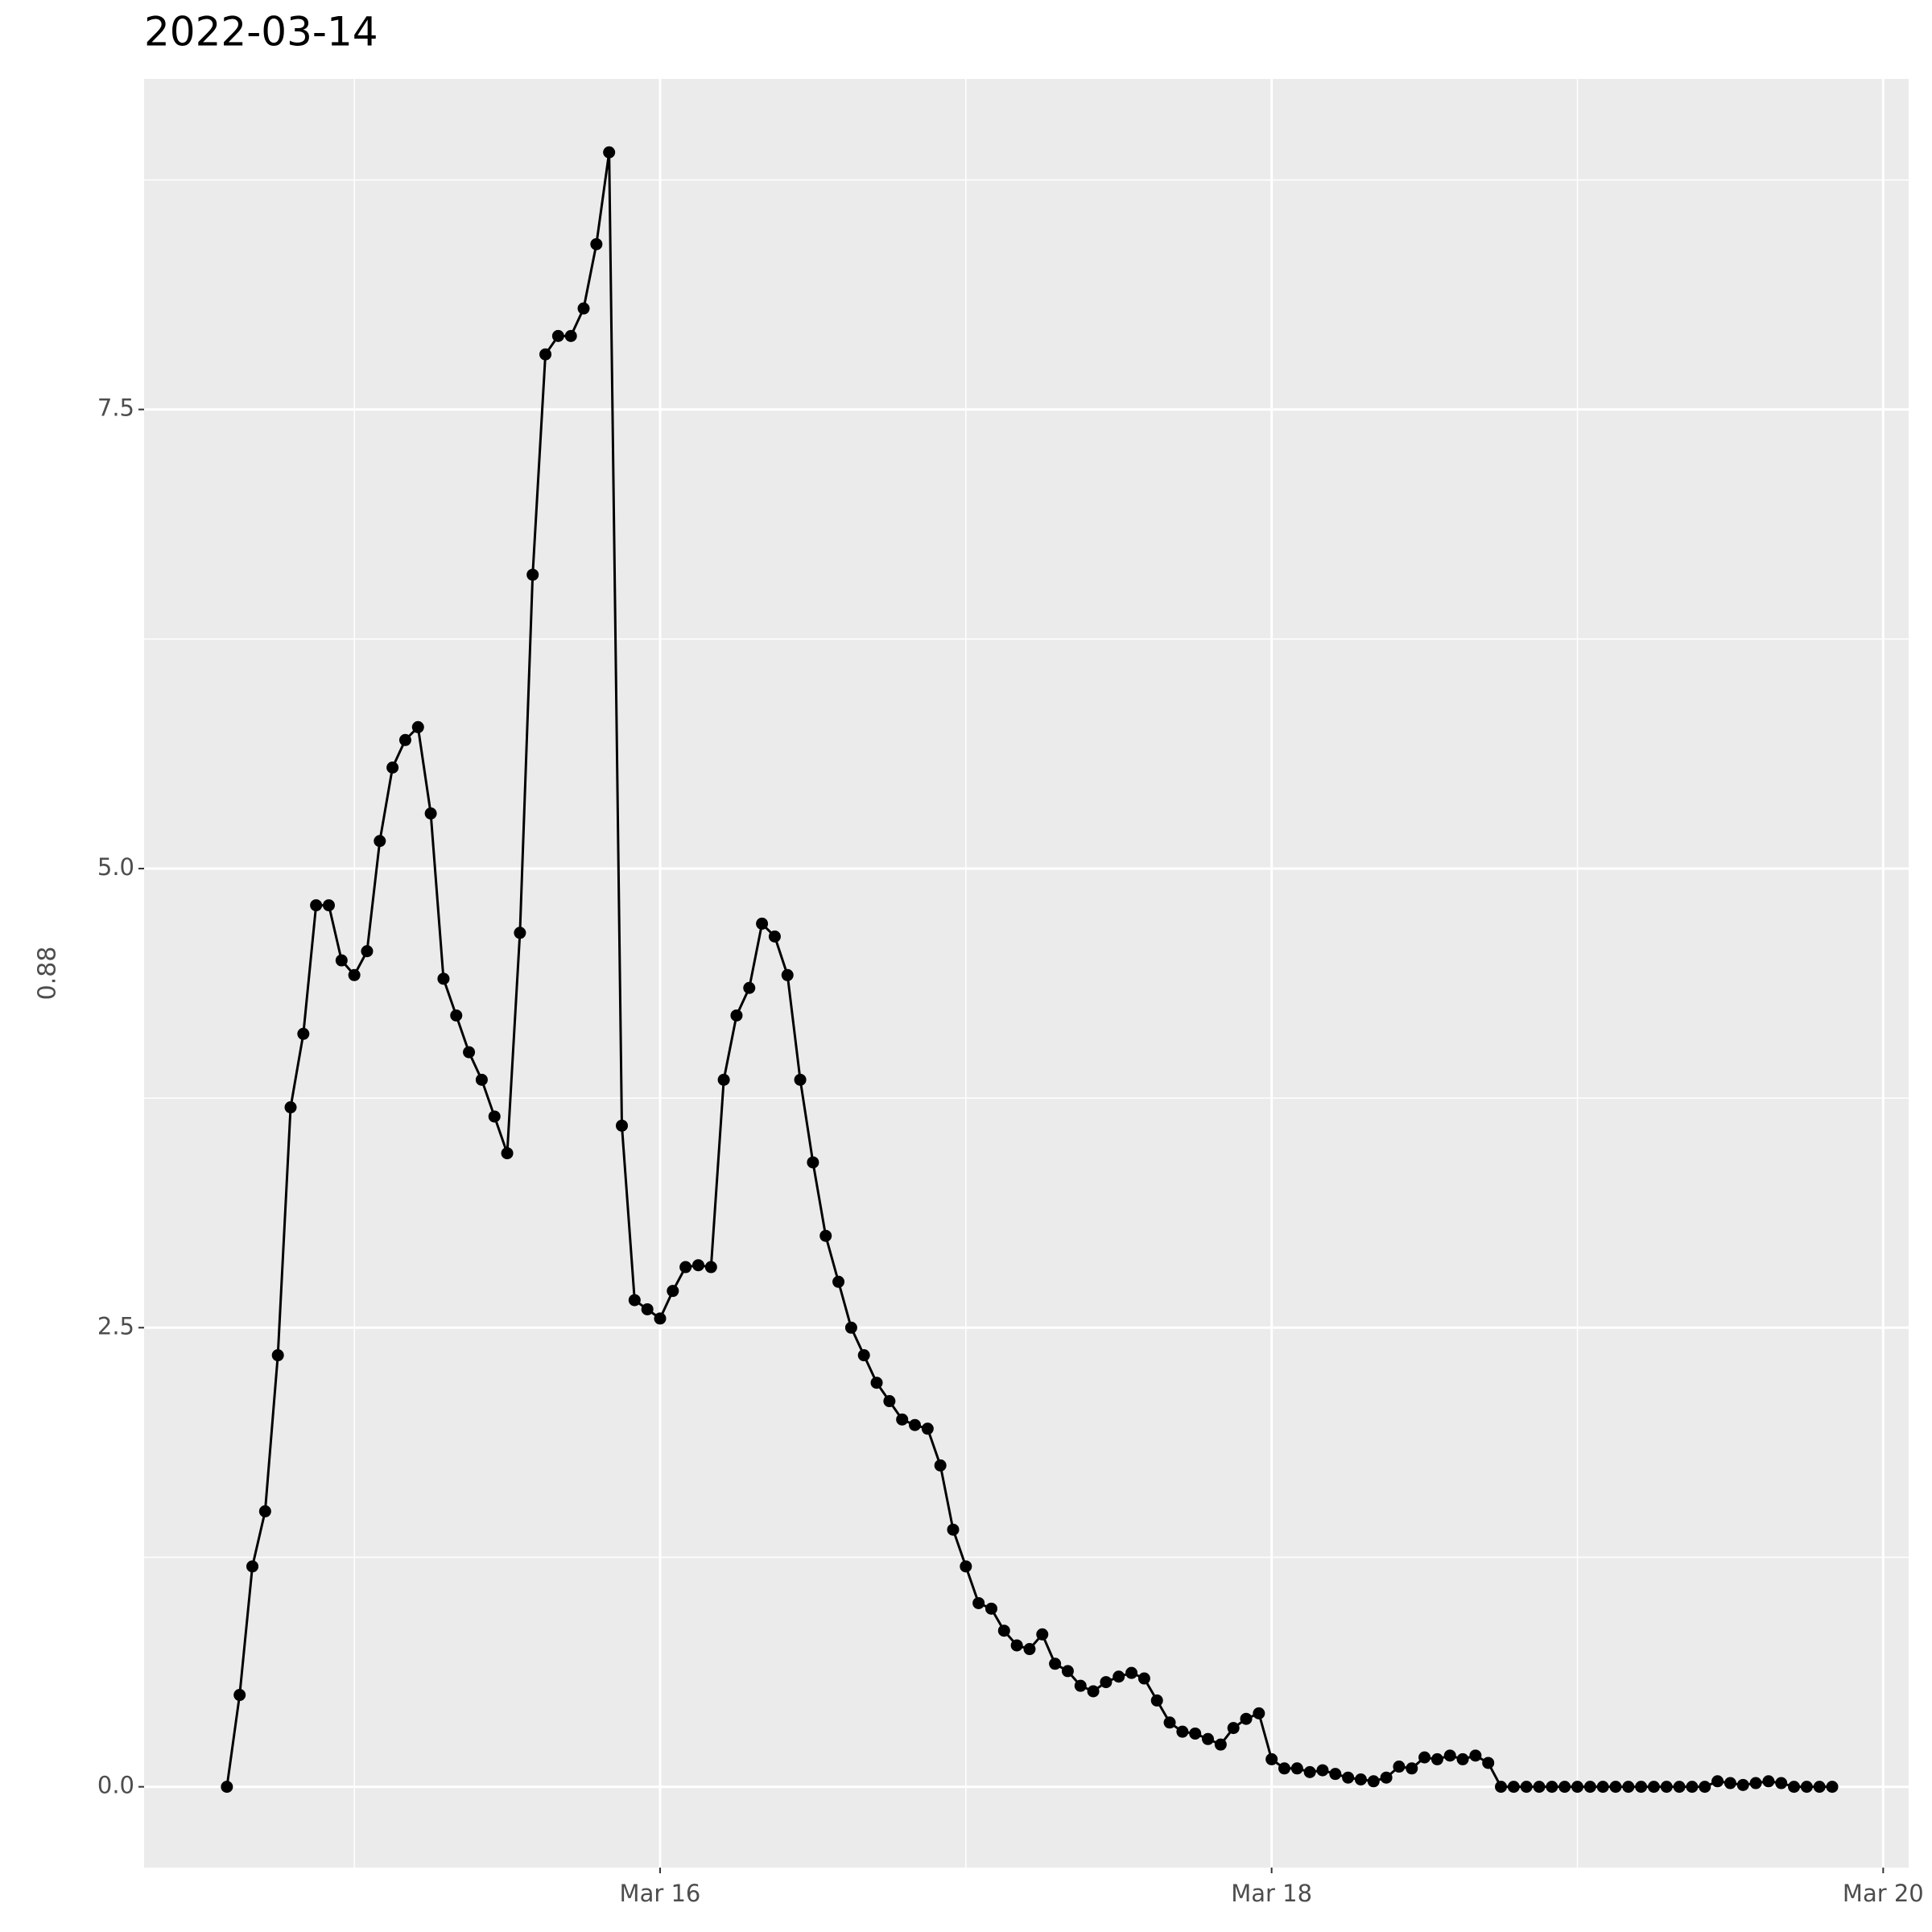 Image resolution: width=1932 pixels, height=1932 pixels. I want to click on y-axis-label: 0.88, so click(48, 974).